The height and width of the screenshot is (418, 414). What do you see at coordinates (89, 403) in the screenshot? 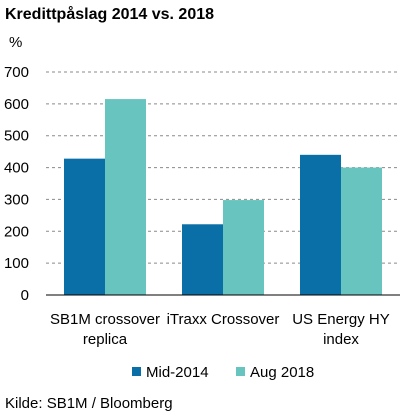
I see `source-note: Kilde: SB1M / Bloomberg` at bounding box center [89, 403].